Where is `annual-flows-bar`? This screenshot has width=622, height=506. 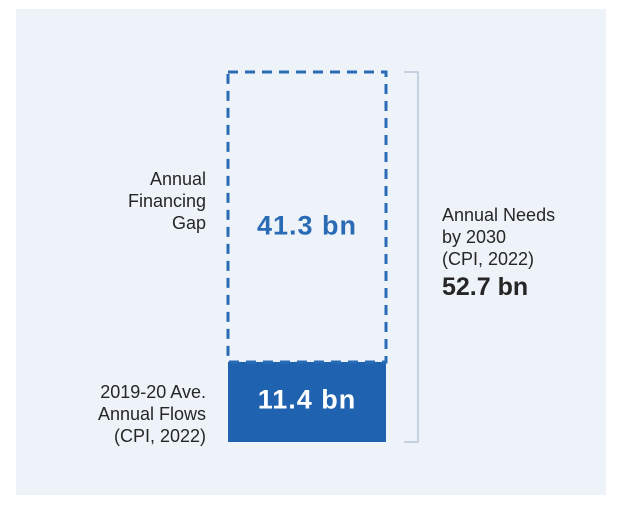
annual-flows-bar is located at coordinates (307, 401).